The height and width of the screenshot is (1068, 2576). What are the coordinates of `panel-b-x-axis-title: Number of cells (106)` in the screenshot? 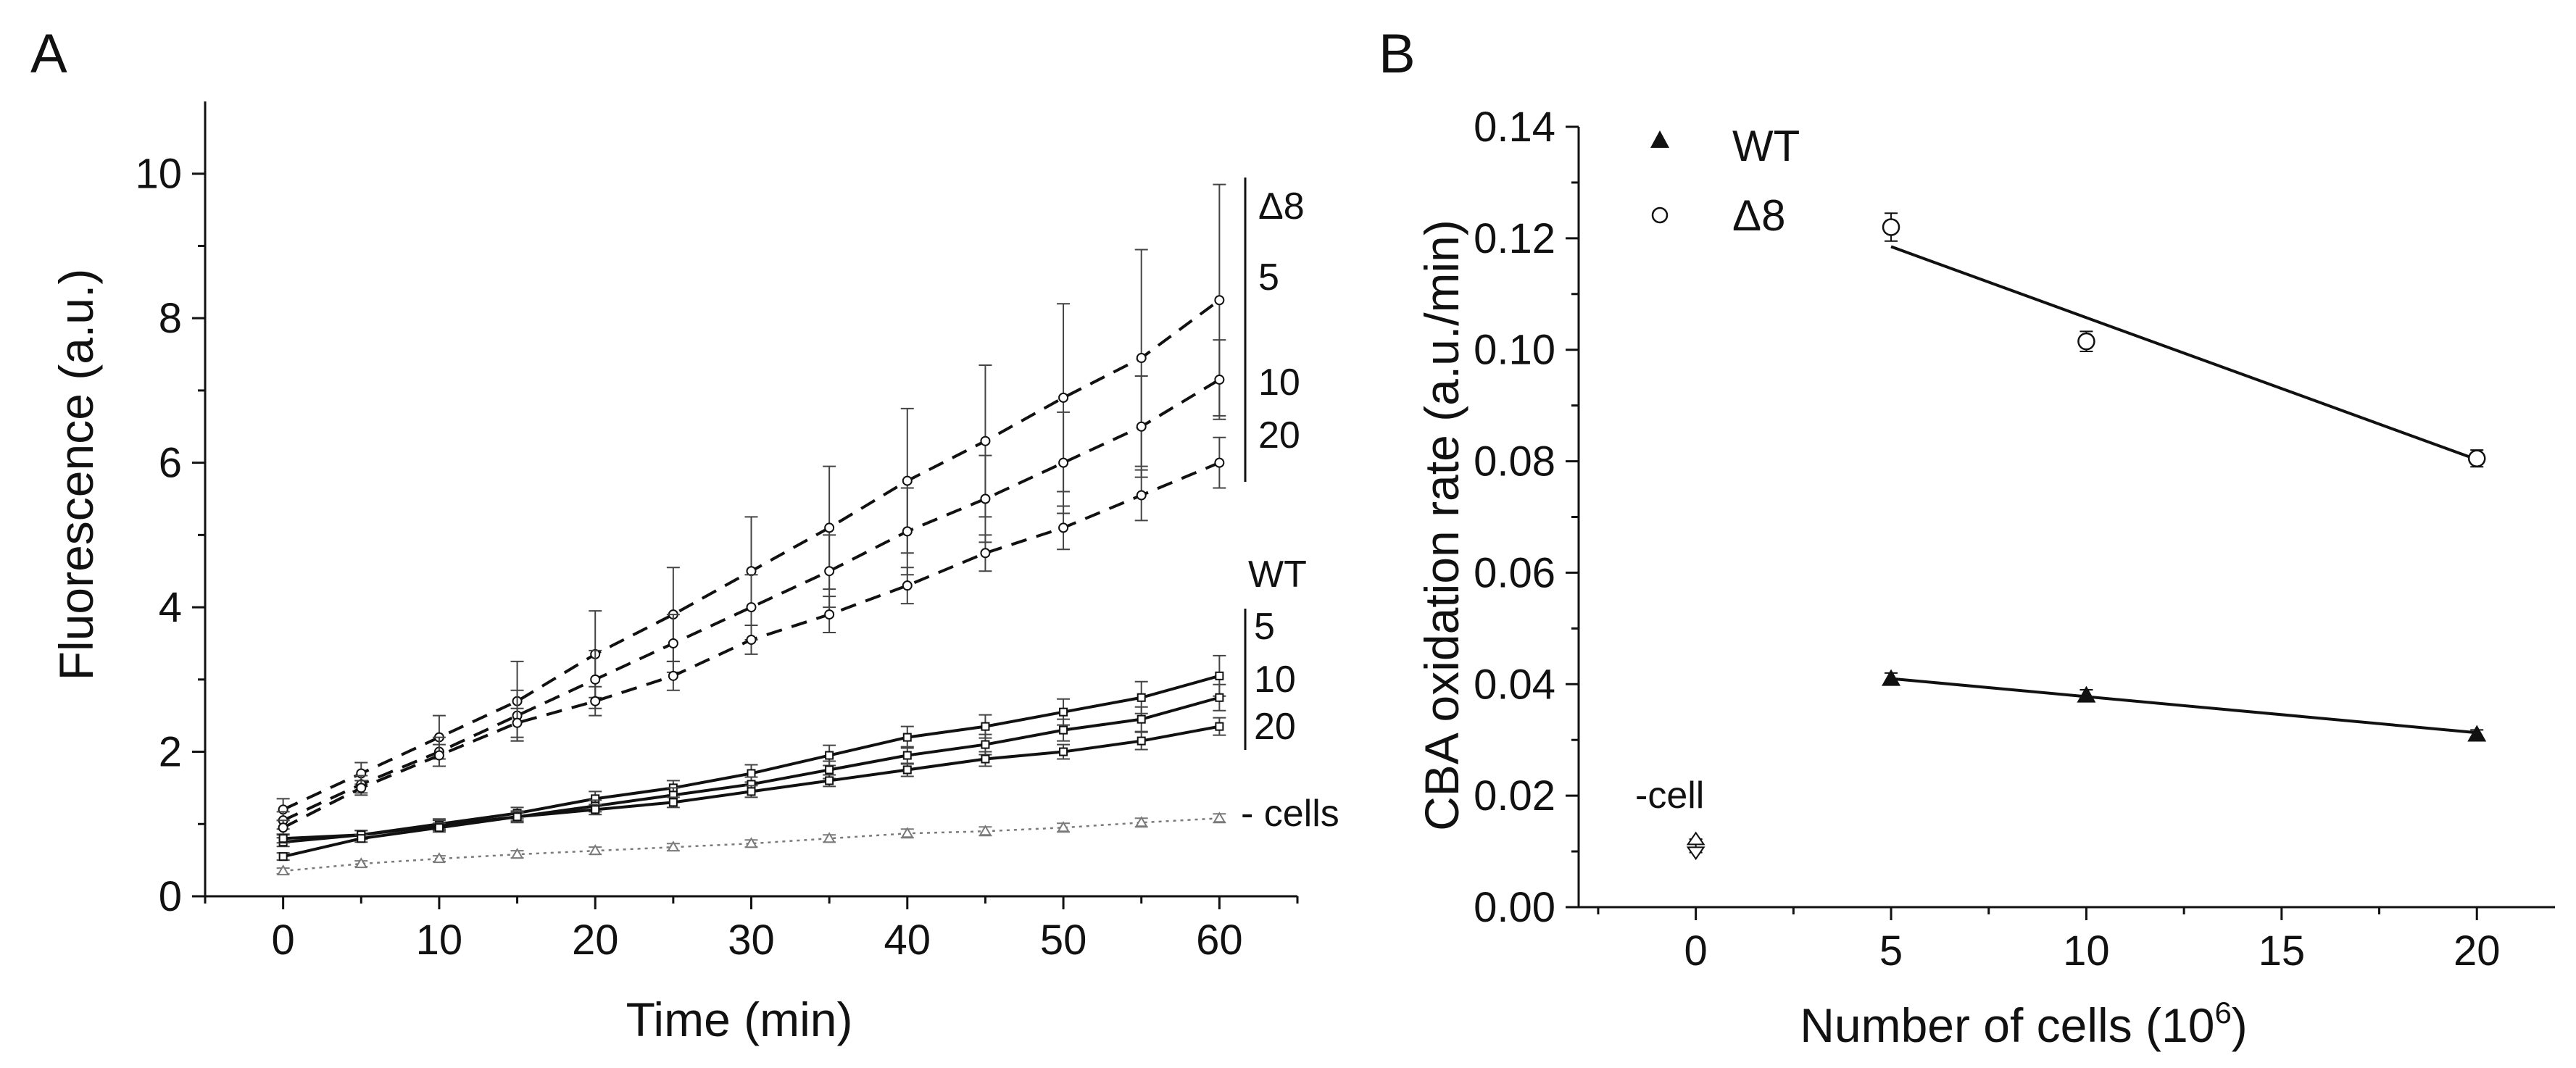 It's located at (2024, 1024).